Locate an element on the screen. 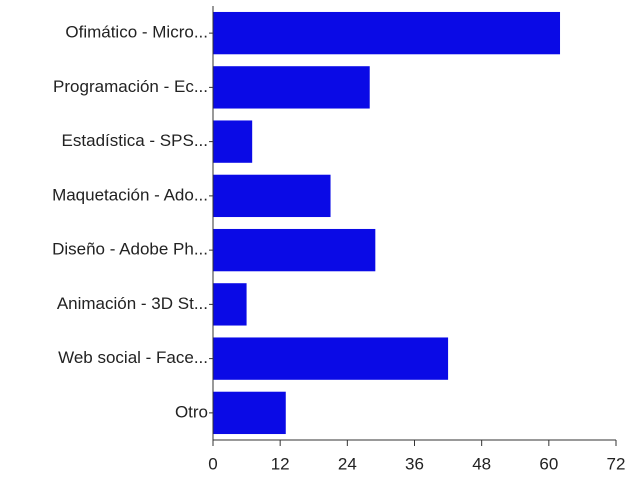 The width and height of the screenshot is (629, 480). x-tick-label: 48 is located at coordinates (481, 463).